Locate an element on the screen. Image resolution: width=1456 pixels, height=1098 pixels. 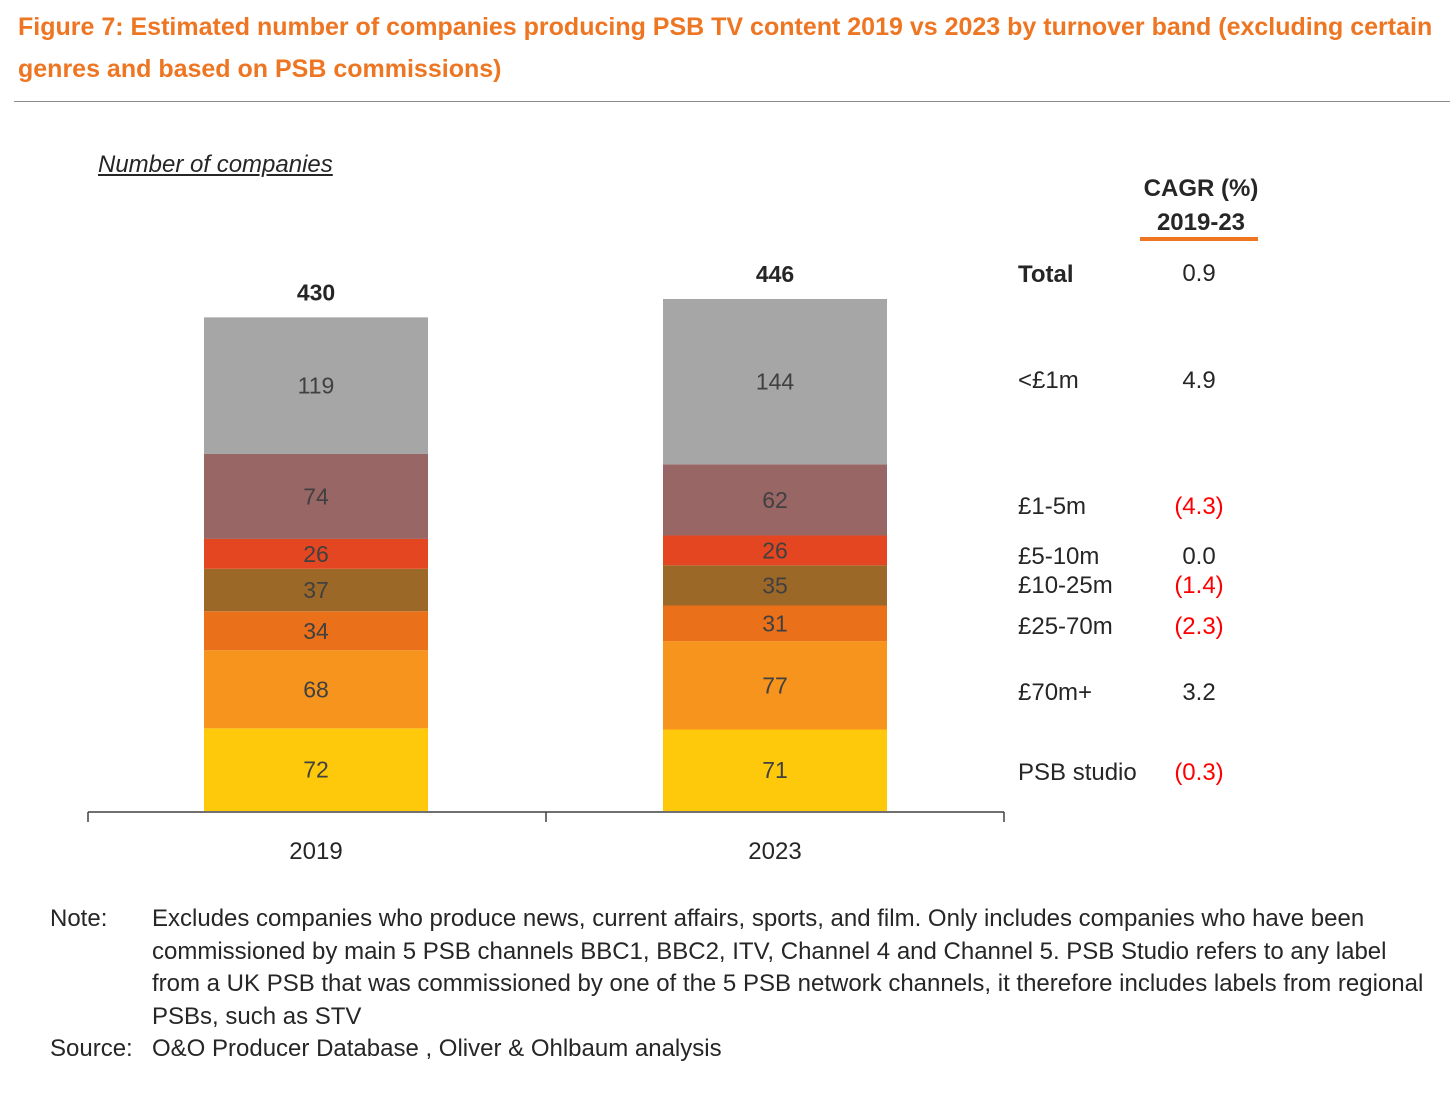
cagr-header-underline is located at coordinates (1199, 239).